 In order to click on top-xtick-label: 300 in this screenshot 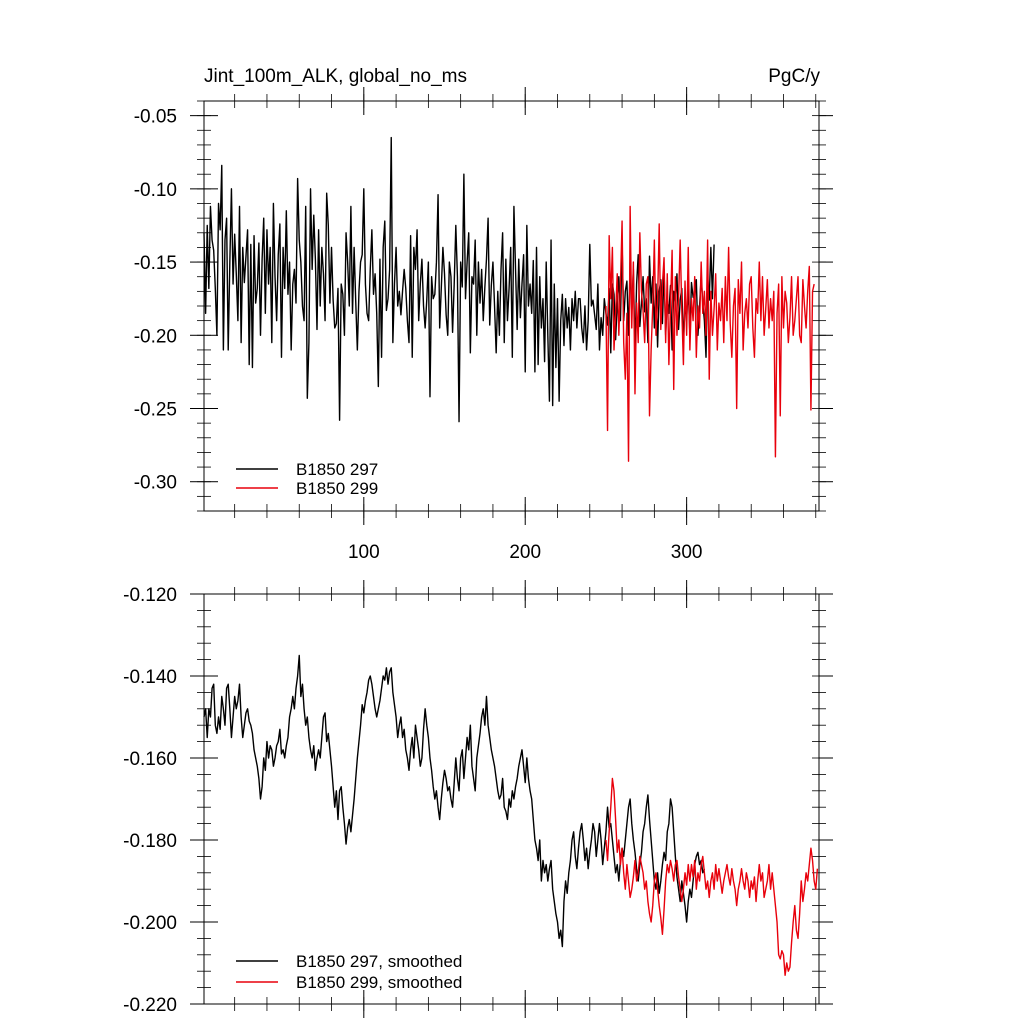, I will do `click(687, 552)`.